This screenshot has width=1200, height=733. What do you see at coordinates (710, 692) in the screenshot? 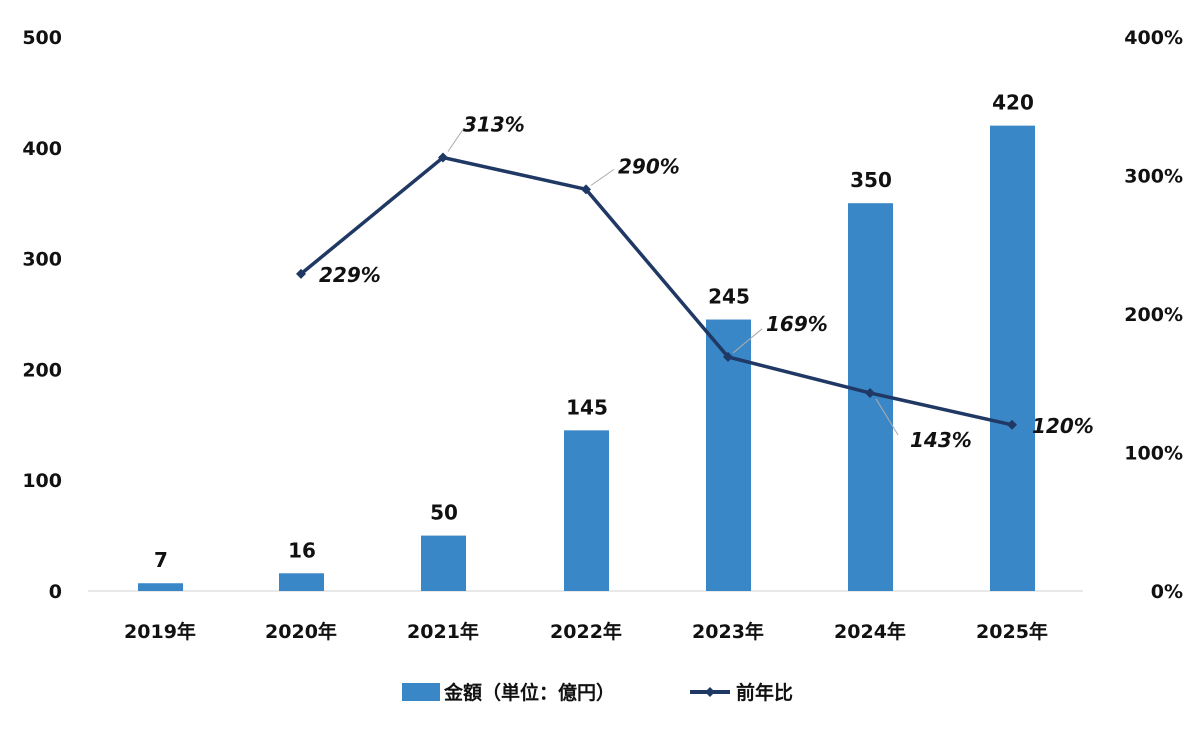
I see `legend-marker-yoy` at bounding box center [710, 692].